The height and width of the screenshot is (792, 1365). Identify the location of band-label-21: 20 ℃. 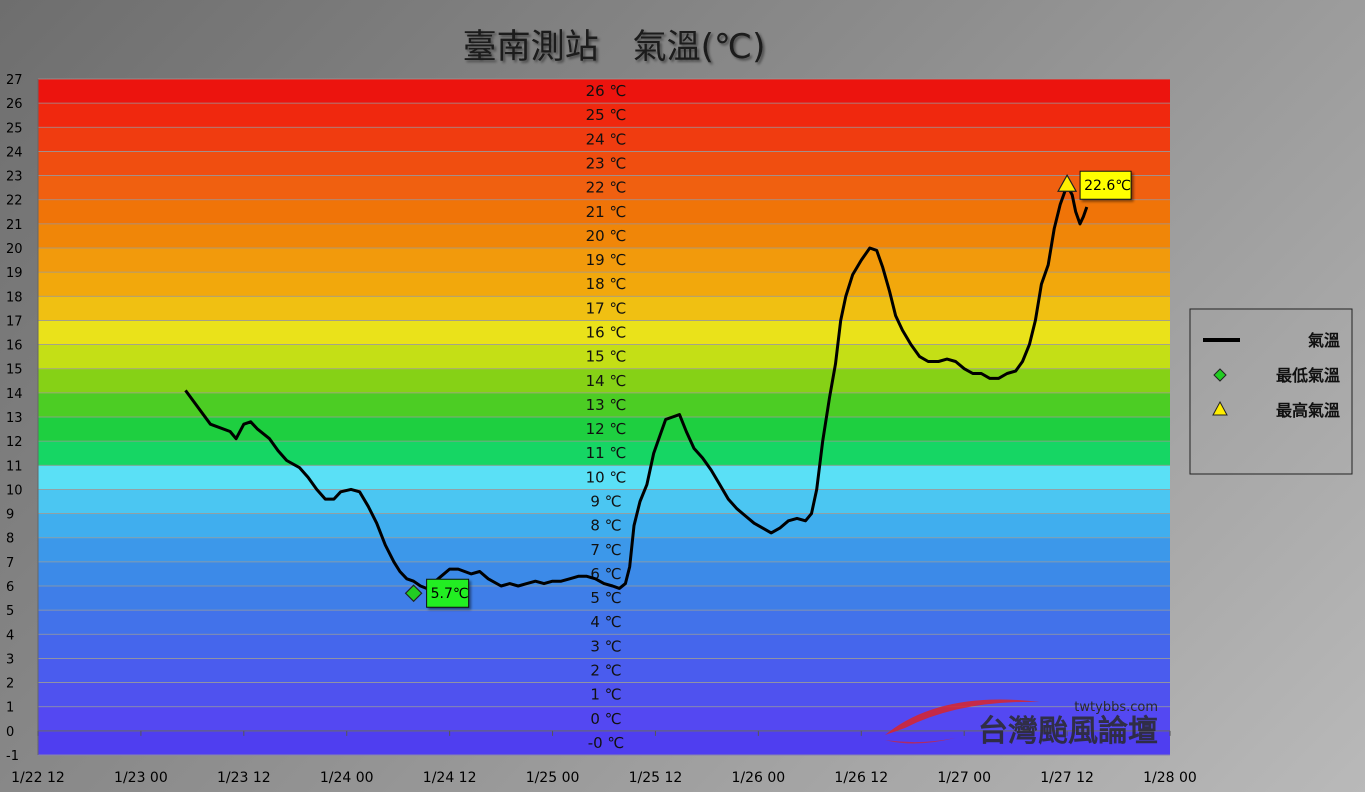
(606, 236).